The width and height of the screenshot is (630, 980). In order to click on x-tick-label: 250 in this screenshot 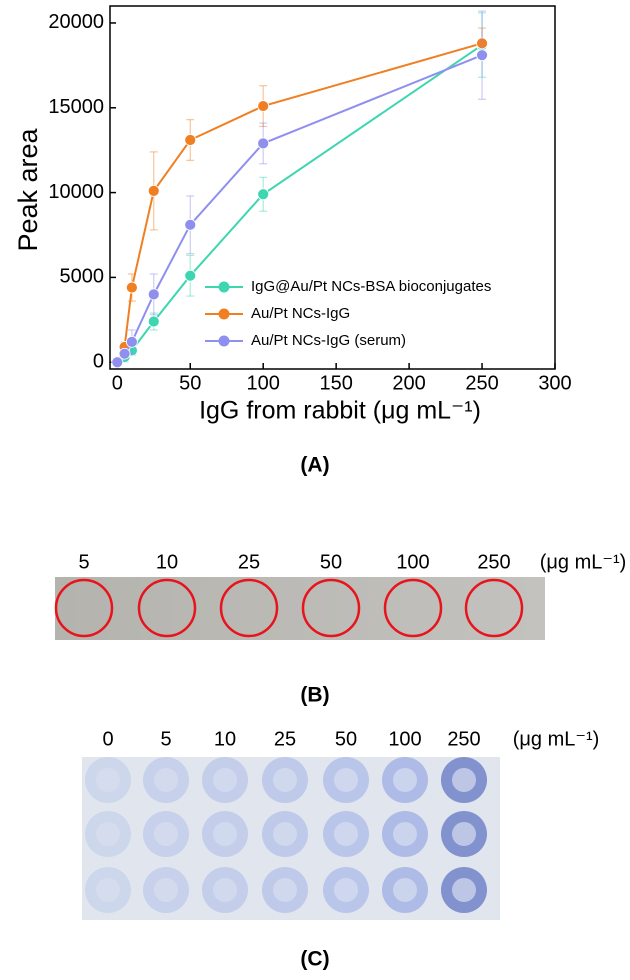, I will do `click(481, 383)`.